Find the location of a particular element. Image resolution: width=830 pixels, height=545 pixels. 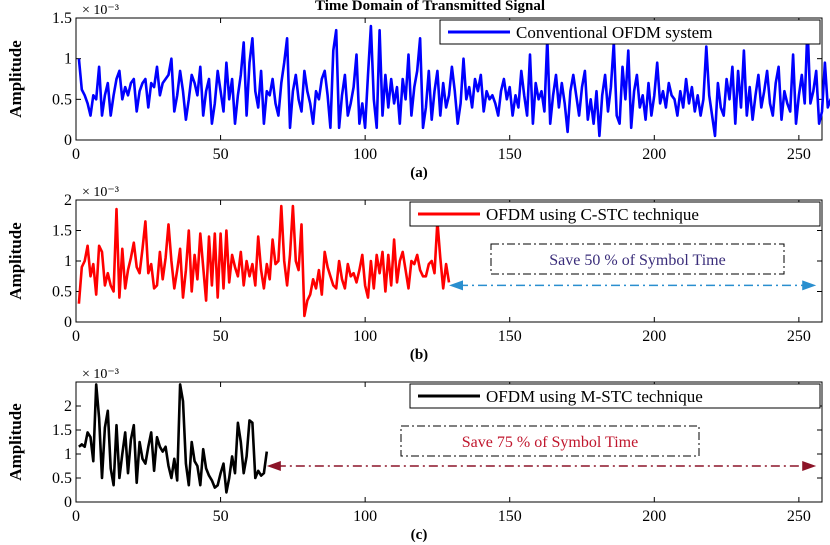

legend-label: Conventional OFDM system is located at coordinates (614, 32).